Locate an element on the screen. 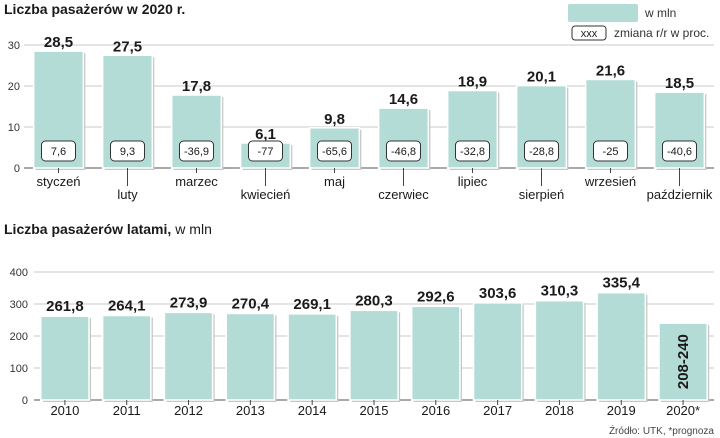 The image size is (720, 438). bar-value-label: 303,6 is located at coordinates (498, 293).